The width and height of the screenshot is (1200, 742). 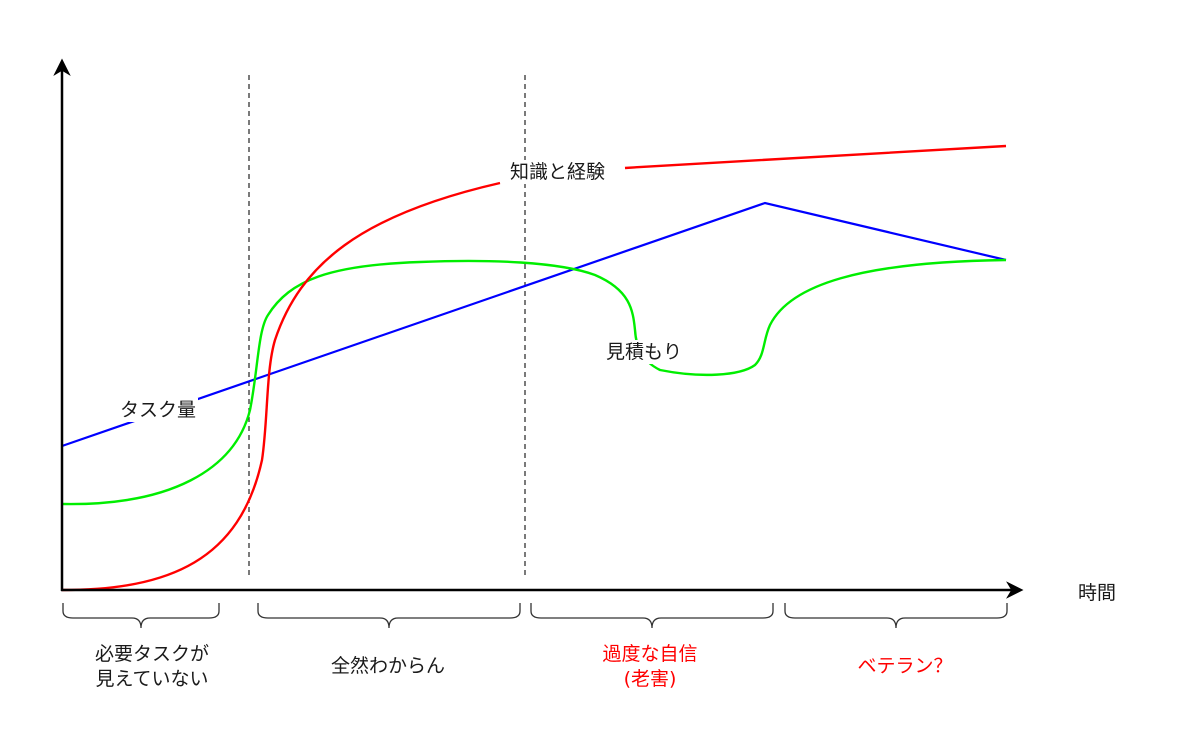 What do you see at coordinates (151, 666) in the screenshot?
I see `phase-label-unseen: 必要タスクが 見えていない` at bounding box center [151, 666].